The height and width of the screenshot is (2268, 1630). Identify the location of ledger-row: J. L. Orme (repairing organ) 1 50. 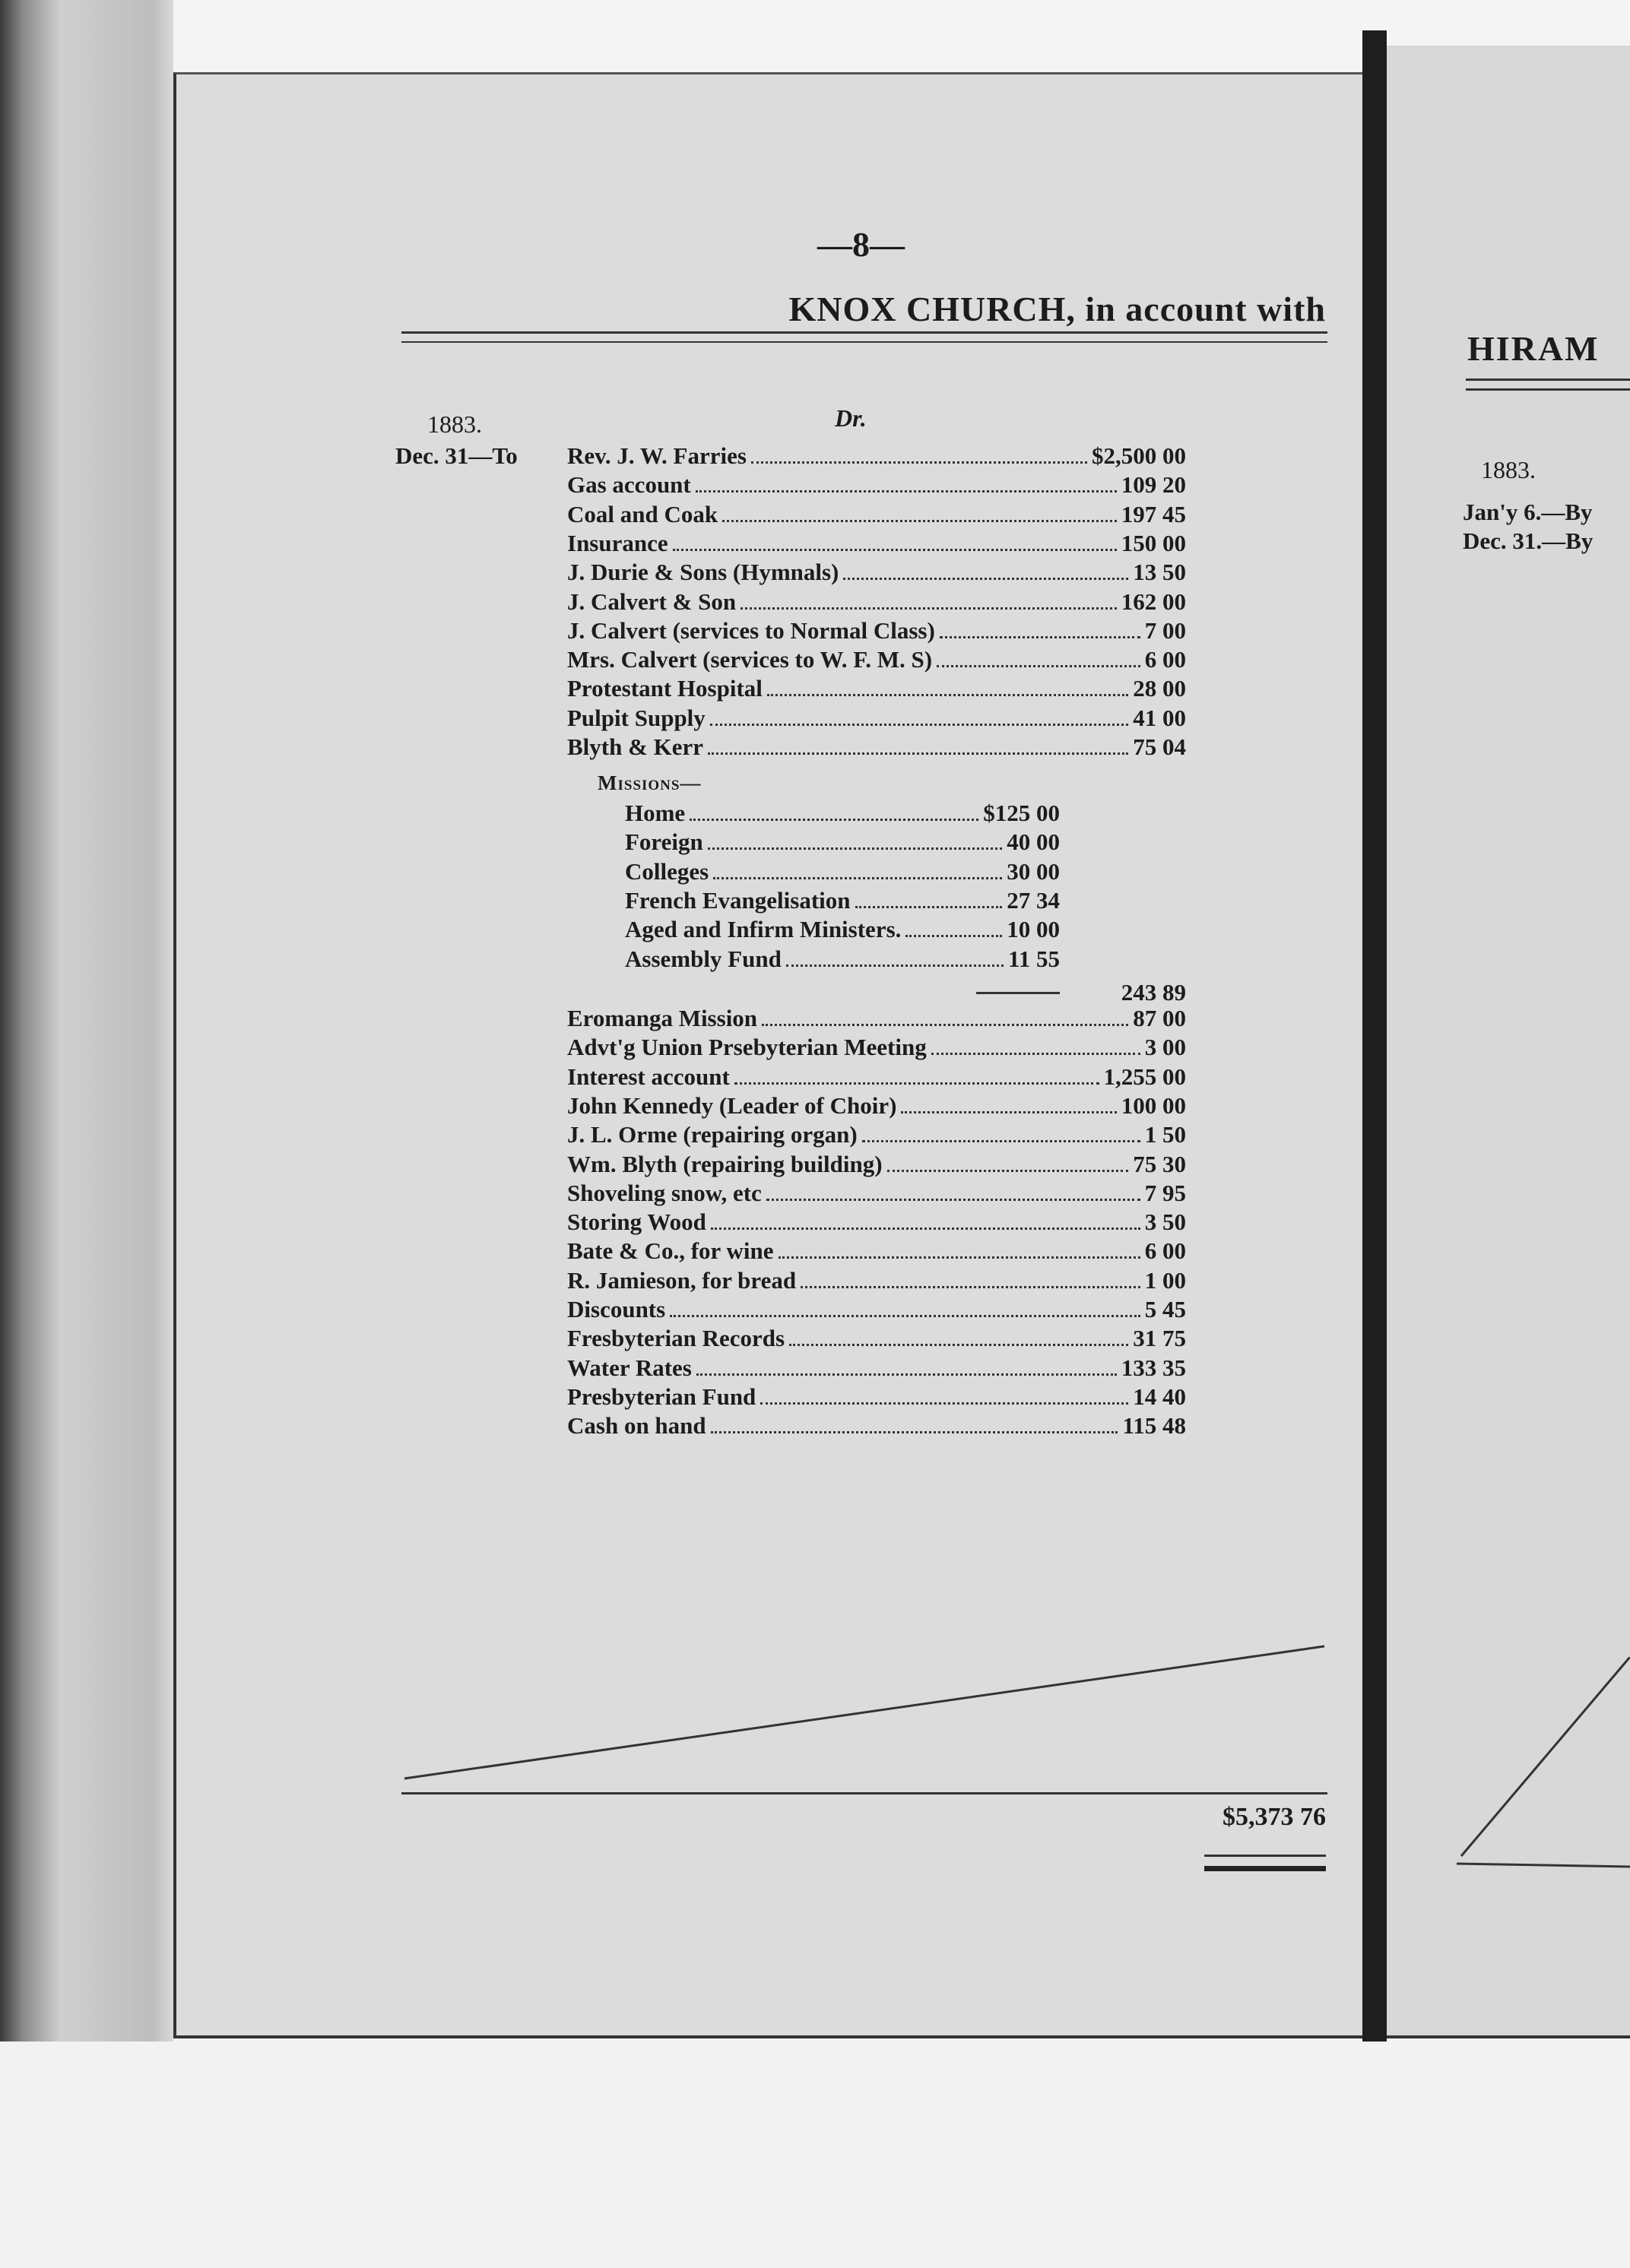
(876, 1135).